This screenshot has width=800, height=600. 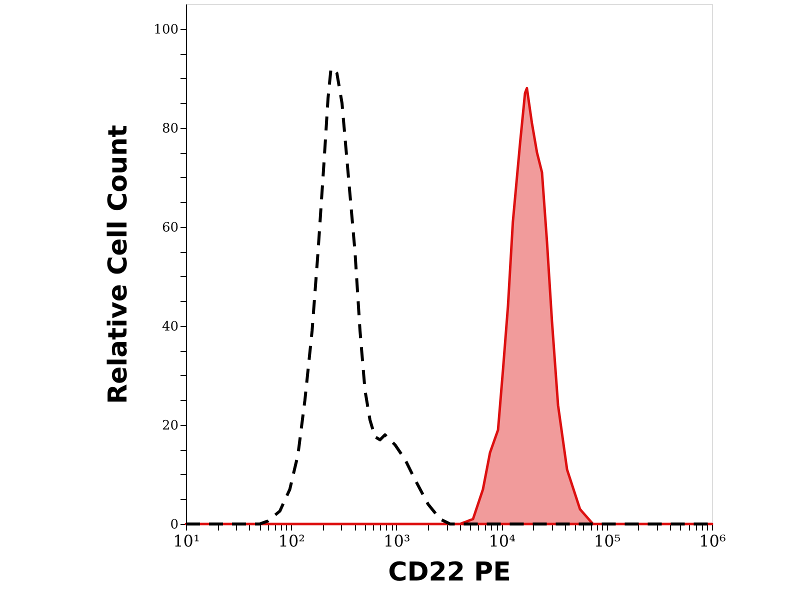 What do you see at coordinates (170, 426) in the screenshot?
I see `y-tick-label: 20` at bounding box center [170, 426].